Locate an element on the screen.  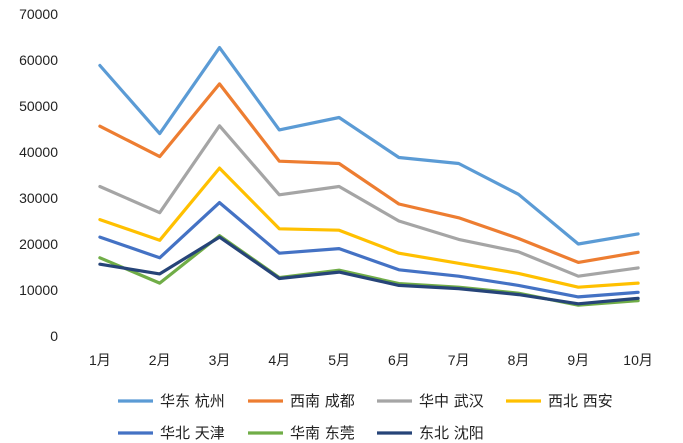
legend-label: 华中 武汉 is located at coordinates (451, 401).